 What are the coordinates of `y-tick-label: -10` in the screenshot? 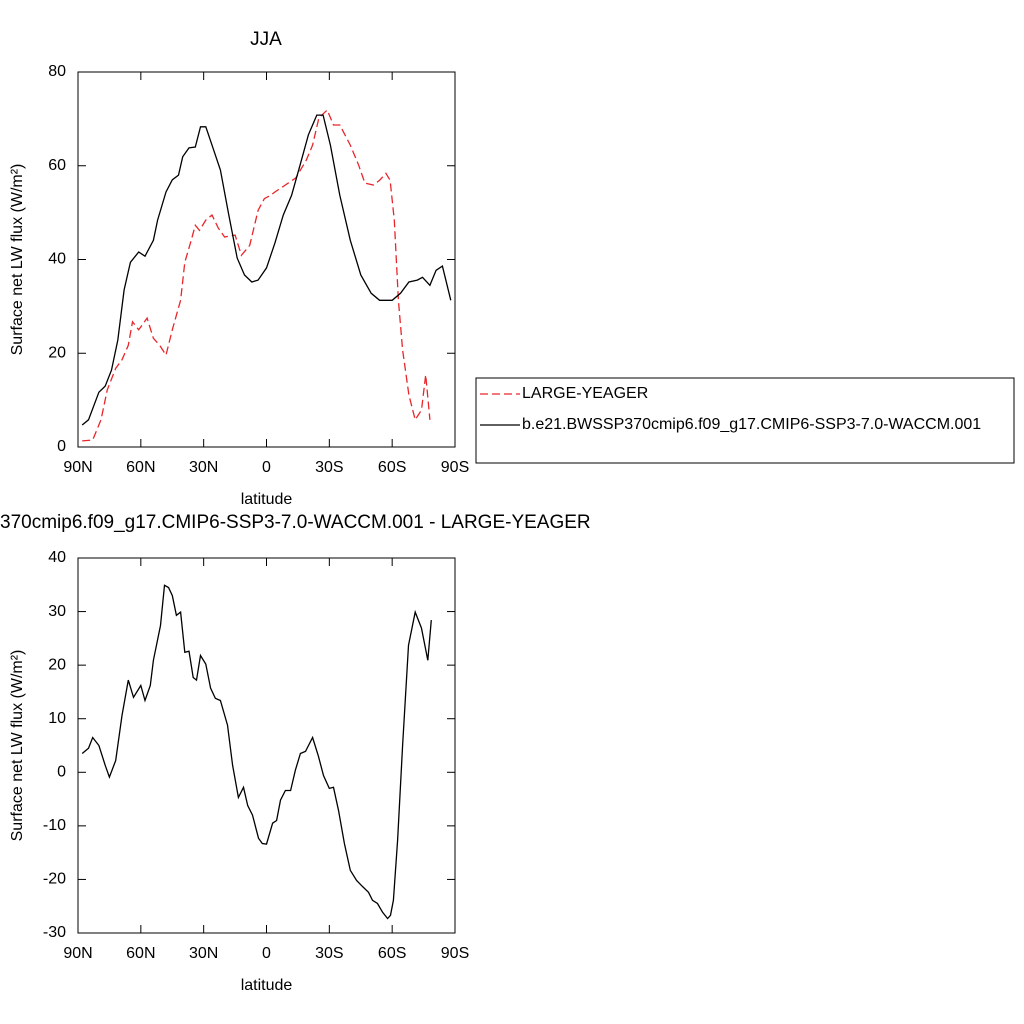 It's located at (54, 825).